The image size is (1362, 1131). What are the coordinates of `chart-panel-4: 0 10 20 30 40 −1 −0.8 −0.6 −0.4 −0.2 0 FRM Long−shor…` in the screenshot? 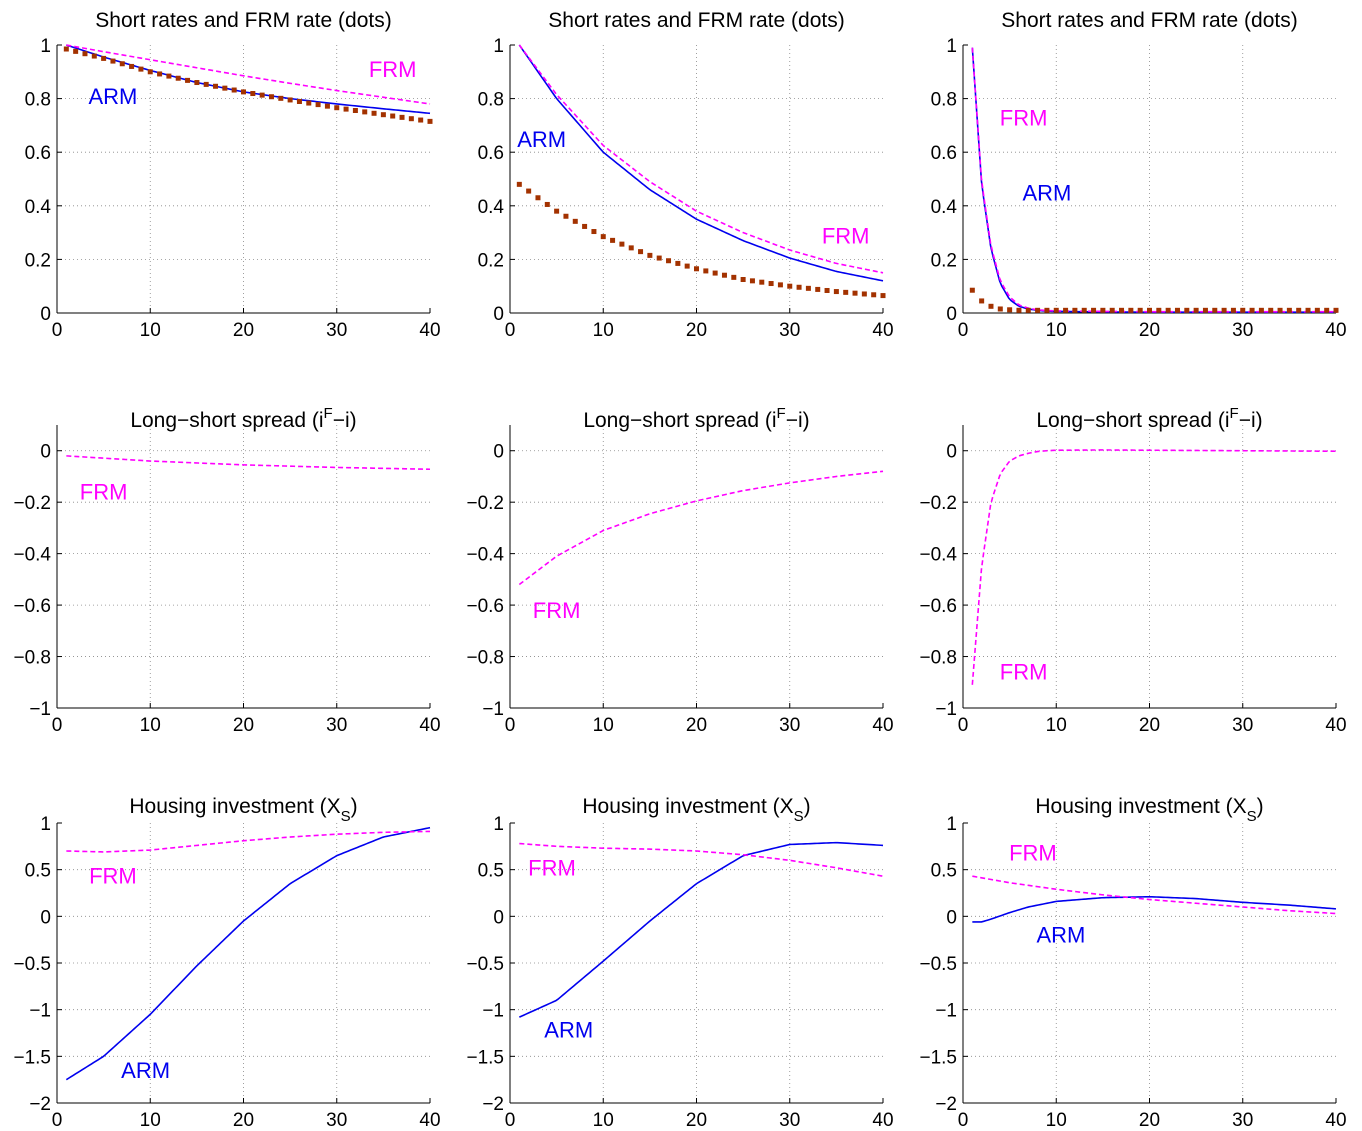 It's located at (226, 570).